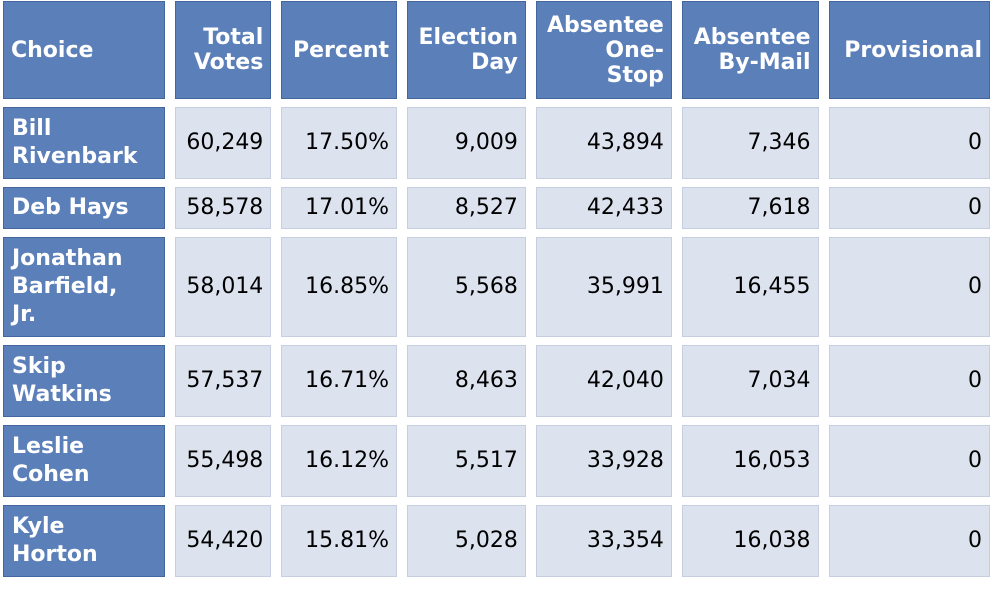  Describe the element at coordinates (51, 474) in the screenshot. I see `choice-line: Cohen` at that location.